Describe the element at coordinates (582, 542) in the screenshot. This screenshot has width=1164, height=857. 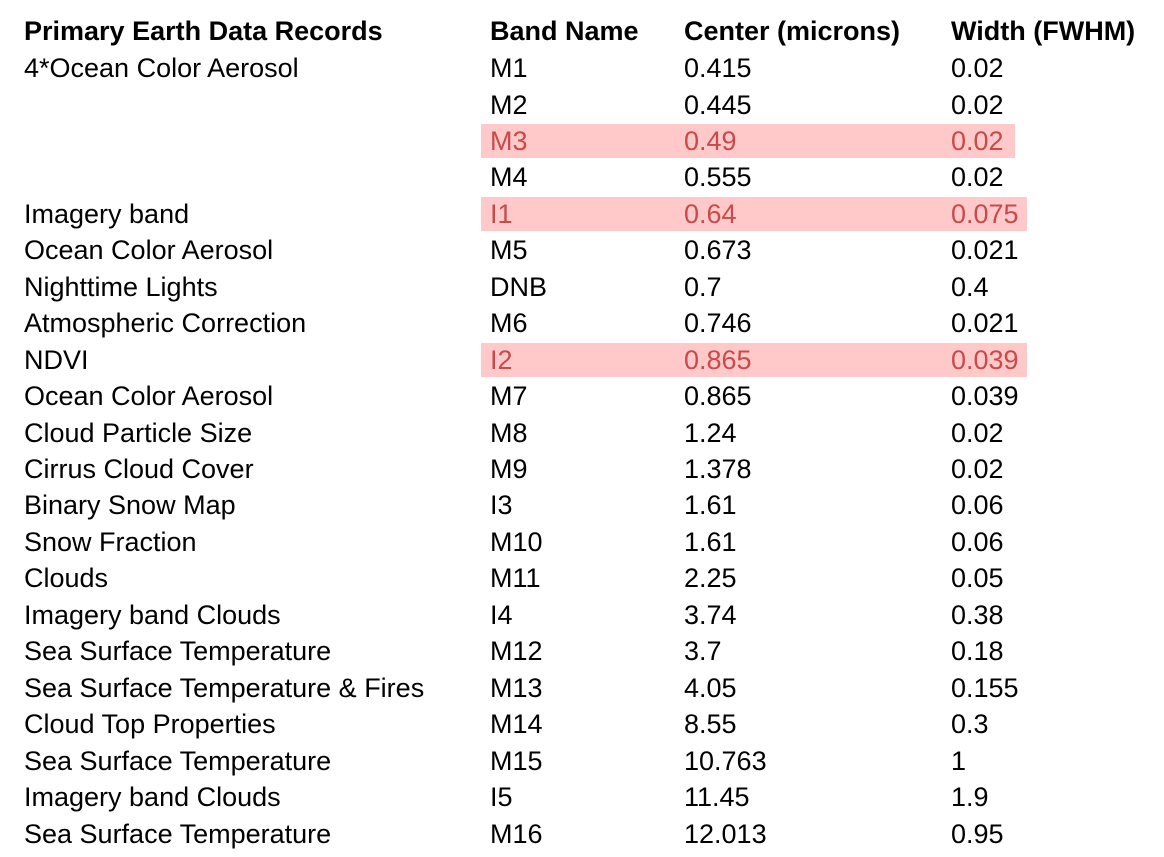
I see `table-row: Snow Fraction M10 1.61 0.06` at that location.